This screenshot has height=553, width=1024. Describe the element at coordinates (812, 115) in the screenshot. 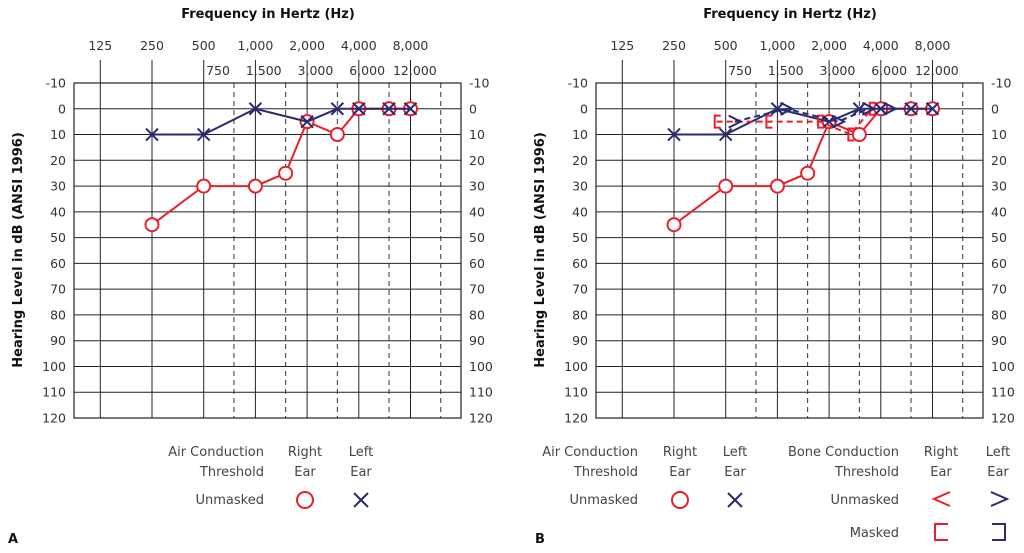

I see `series-line-angle-right` at that location.